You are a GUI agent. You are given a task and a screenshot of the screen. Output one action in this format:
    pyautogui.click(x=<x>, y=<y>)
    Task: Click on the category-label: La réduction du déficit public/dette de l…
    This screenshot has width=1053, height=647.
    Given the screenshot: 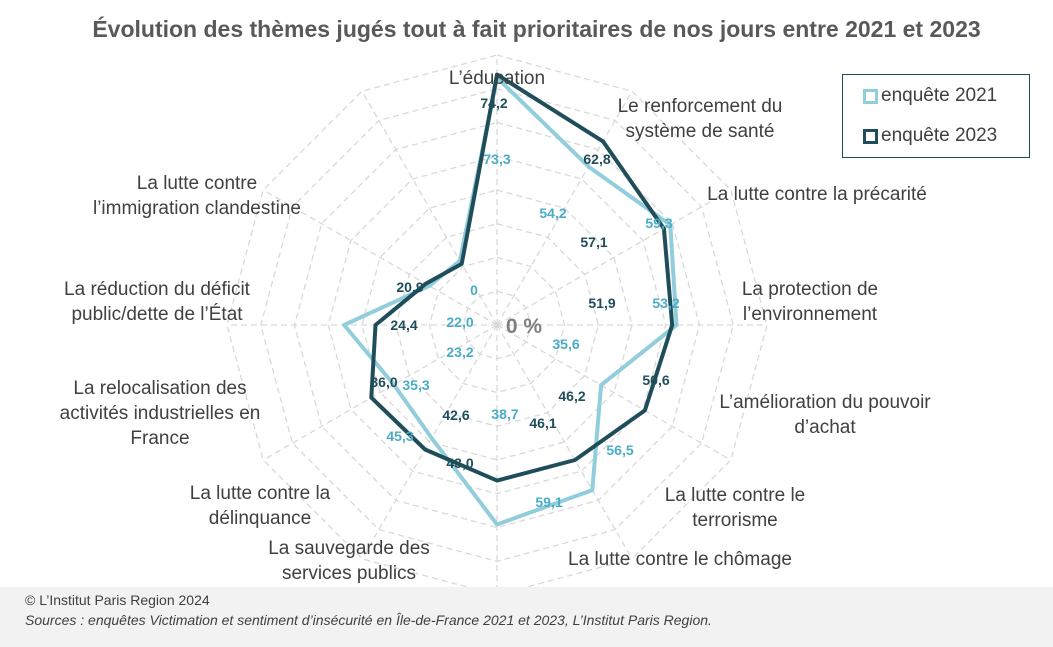 What is the action you would take?
    pyautogui.click(x=157, y=302)
    